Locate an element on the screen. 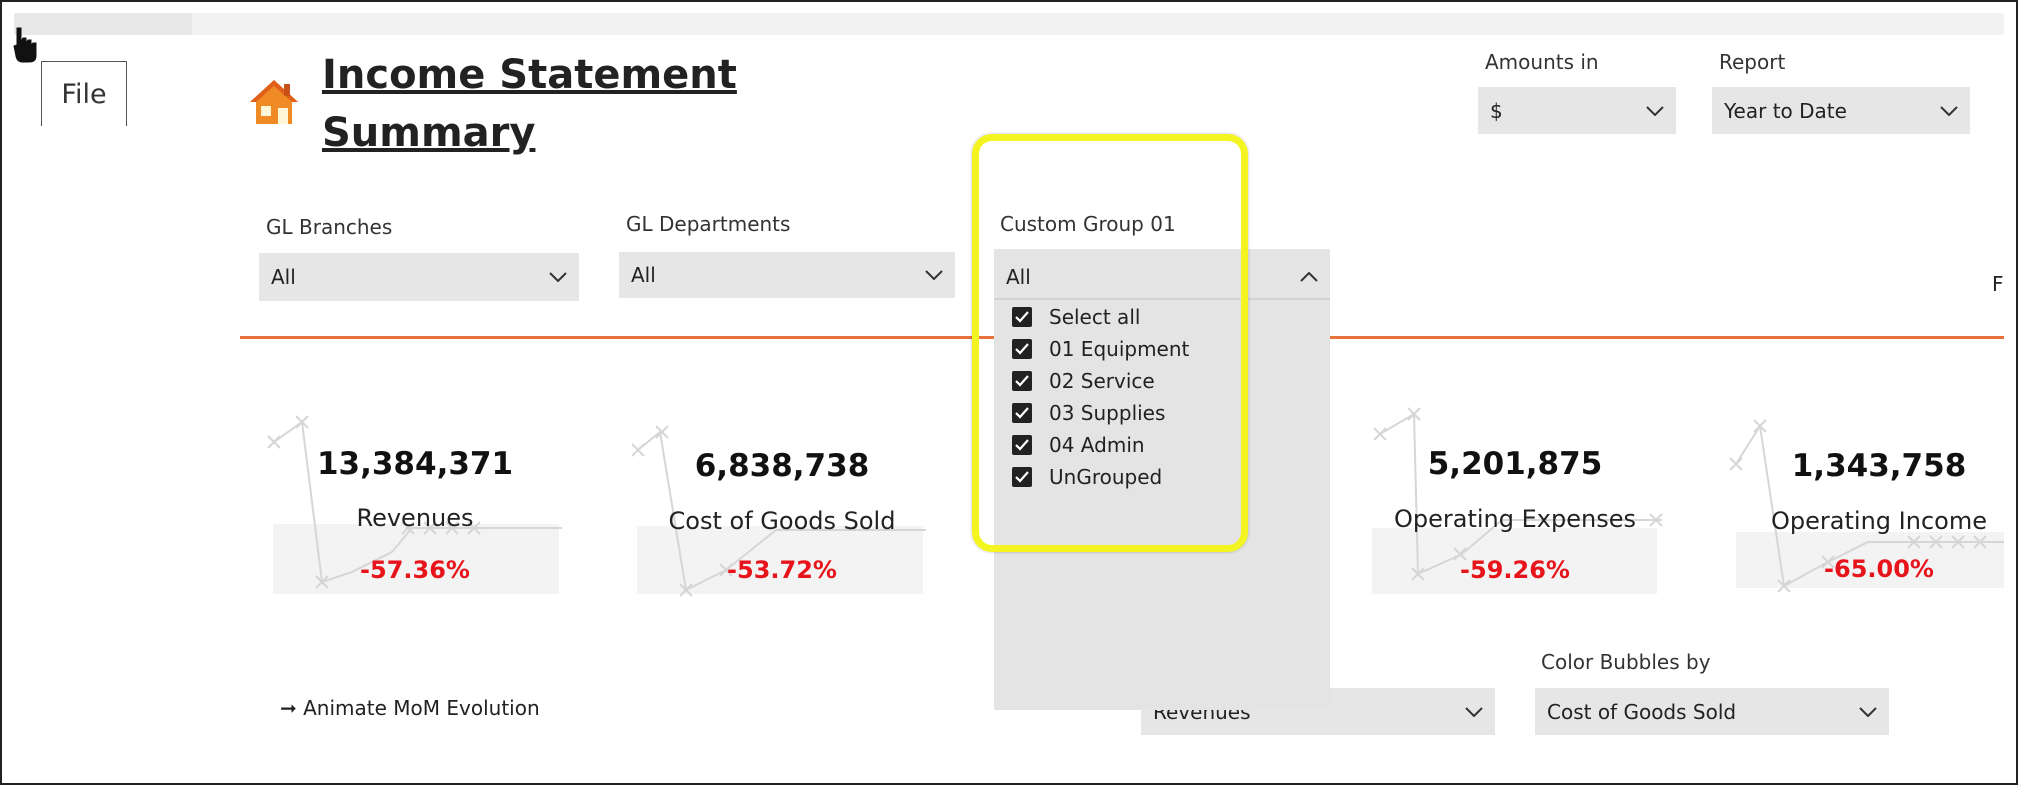  file-tab: File is located at coordinates (84, 93).